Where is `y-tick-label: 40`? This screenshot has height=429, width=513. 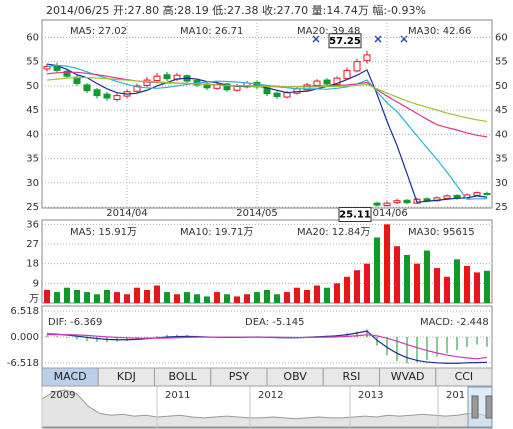
y-tick-label: 40 is located at coordinates (32, 134).